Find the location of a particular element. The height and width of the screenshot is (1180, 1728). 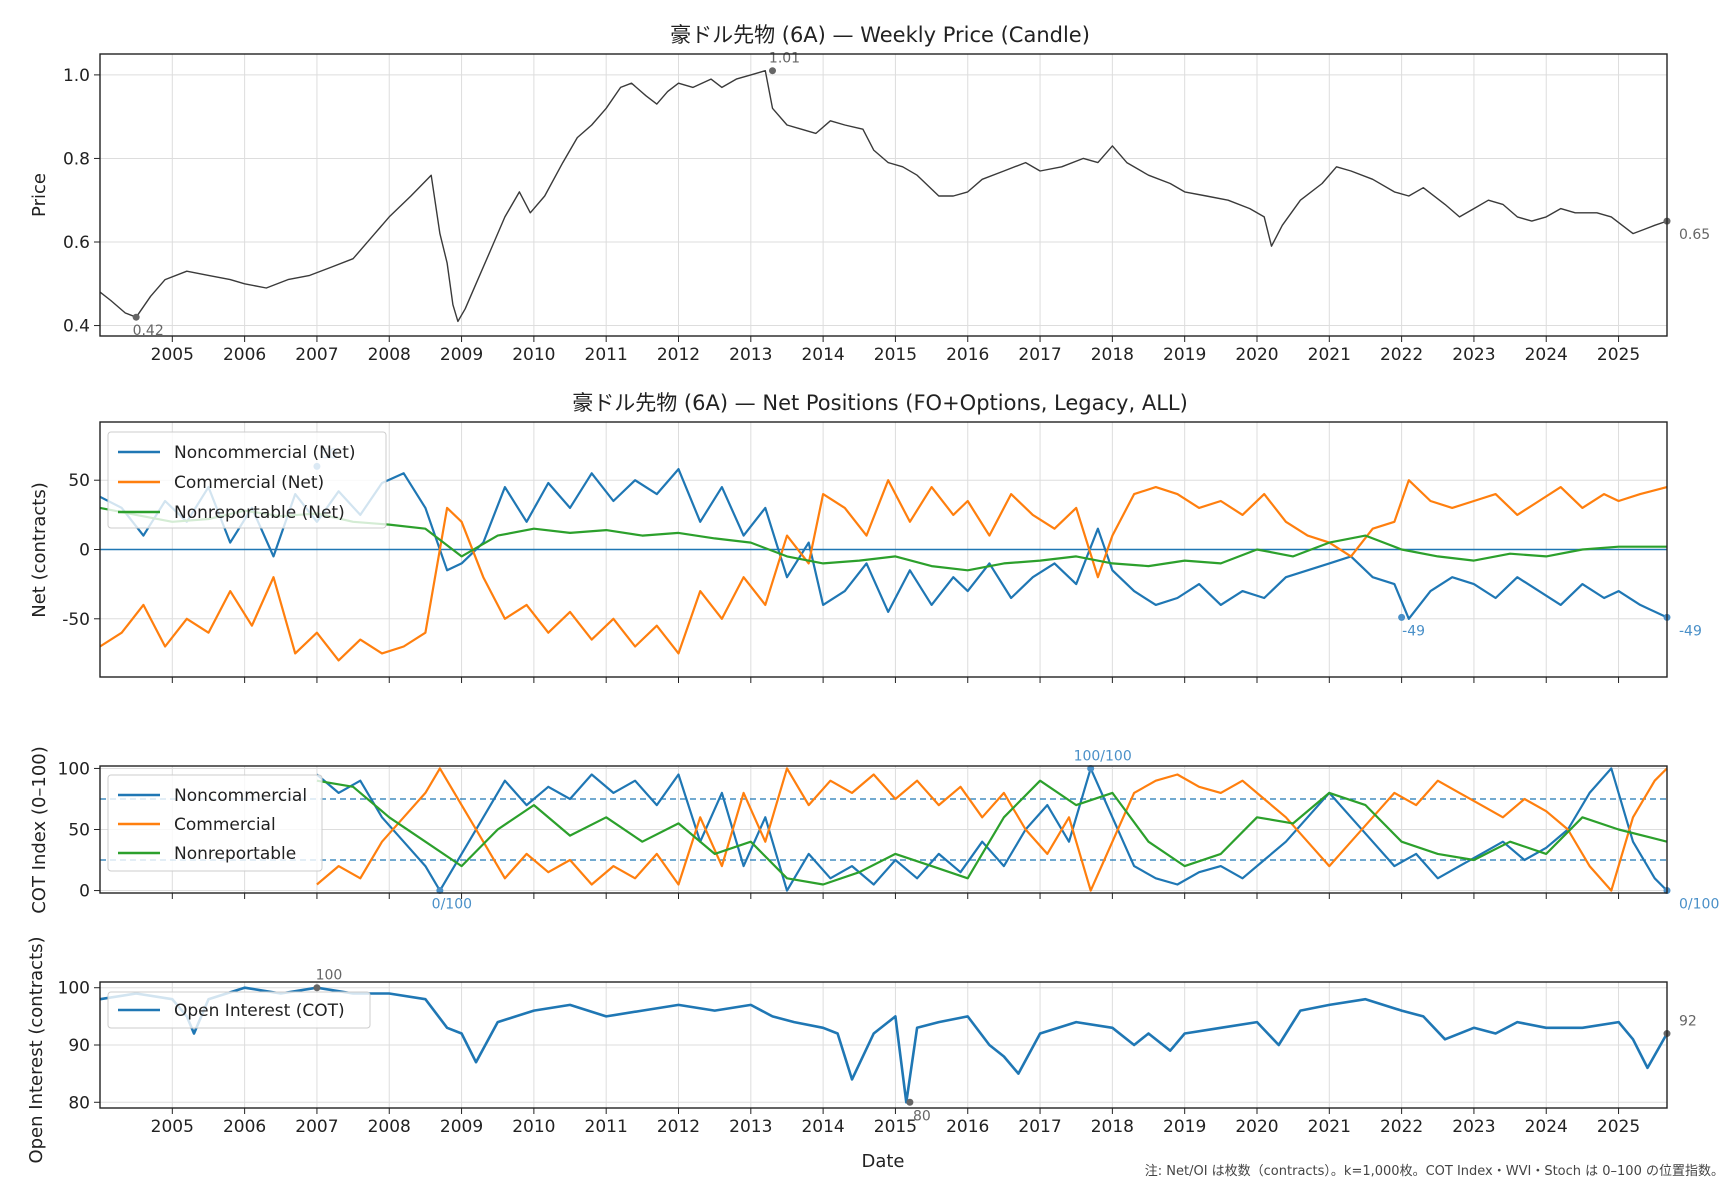

oi-annotation-1: 80 is located at coordinates (922, 1116).